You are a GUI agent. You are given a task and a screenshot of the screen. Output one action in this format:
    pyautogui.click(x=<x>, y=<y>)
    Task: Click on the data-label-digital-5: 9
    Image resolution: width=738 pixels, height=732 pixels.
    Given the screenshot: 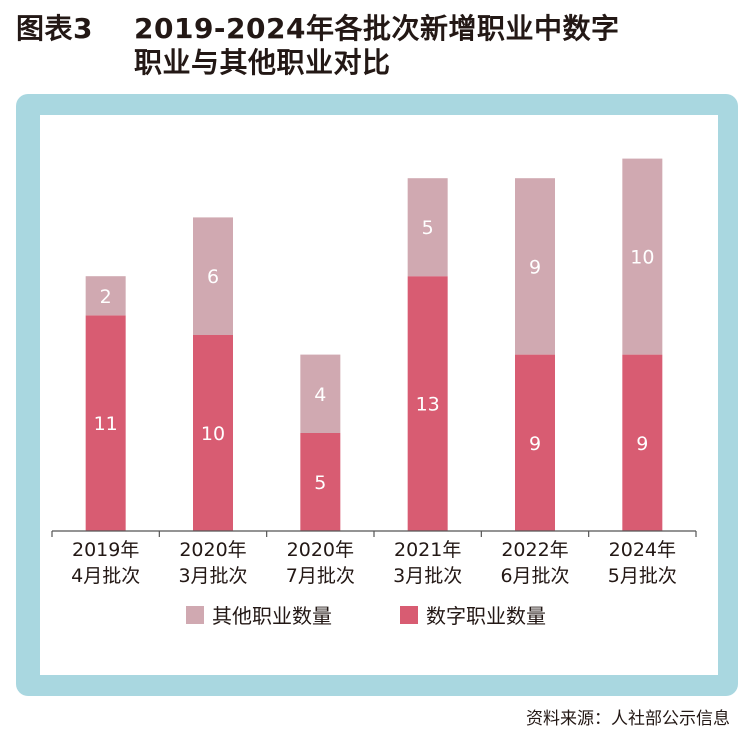 What is the action you would take?
    pyautogui.click(x=535, y=444)
    